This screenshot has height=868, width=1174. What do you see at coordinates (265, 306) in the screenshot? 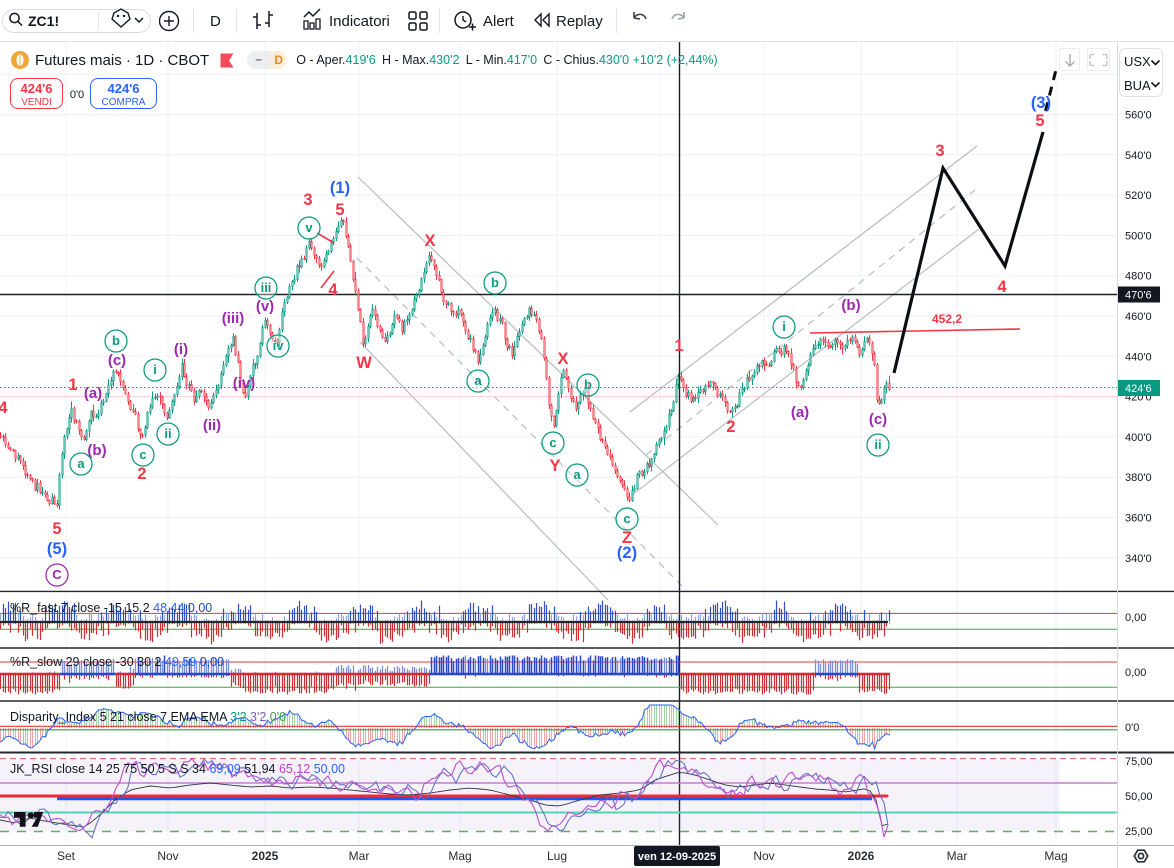
I see `svg-text: (v)` at bounding box center [265, 306].